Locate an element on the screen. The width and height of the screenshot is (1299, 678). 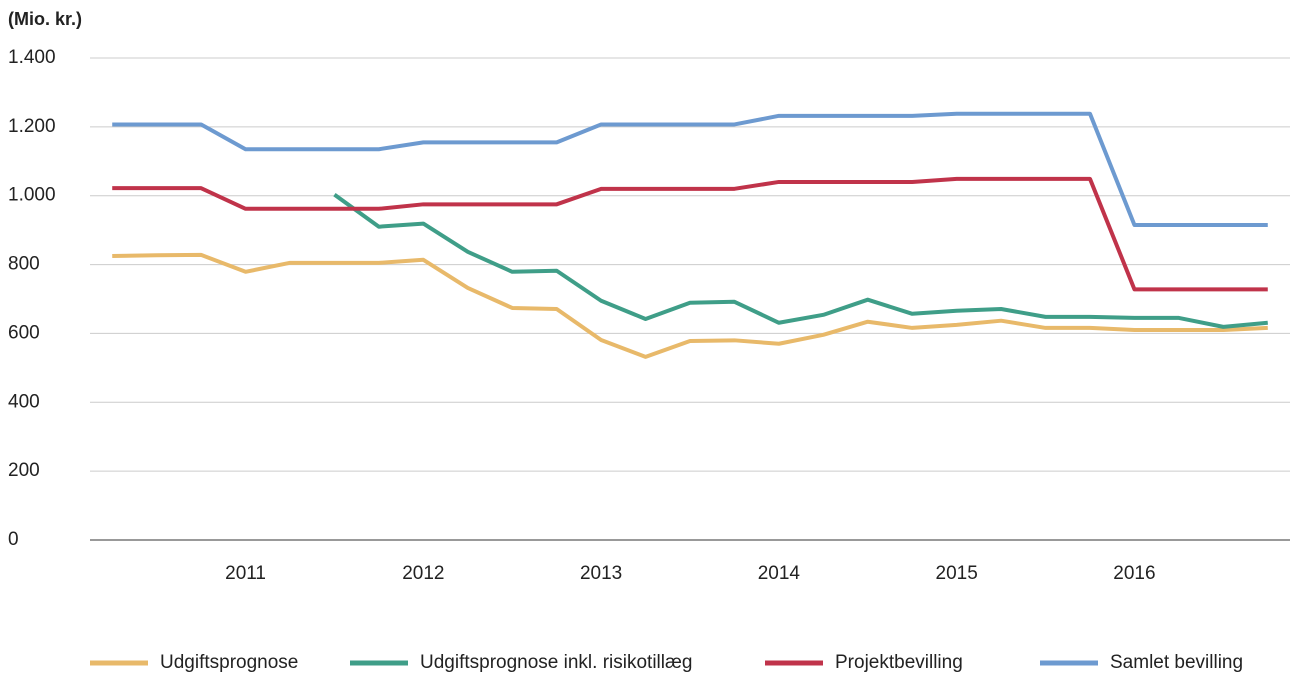
y-axis-label: (Mio. kr.) is located at coordinates (45, 19).